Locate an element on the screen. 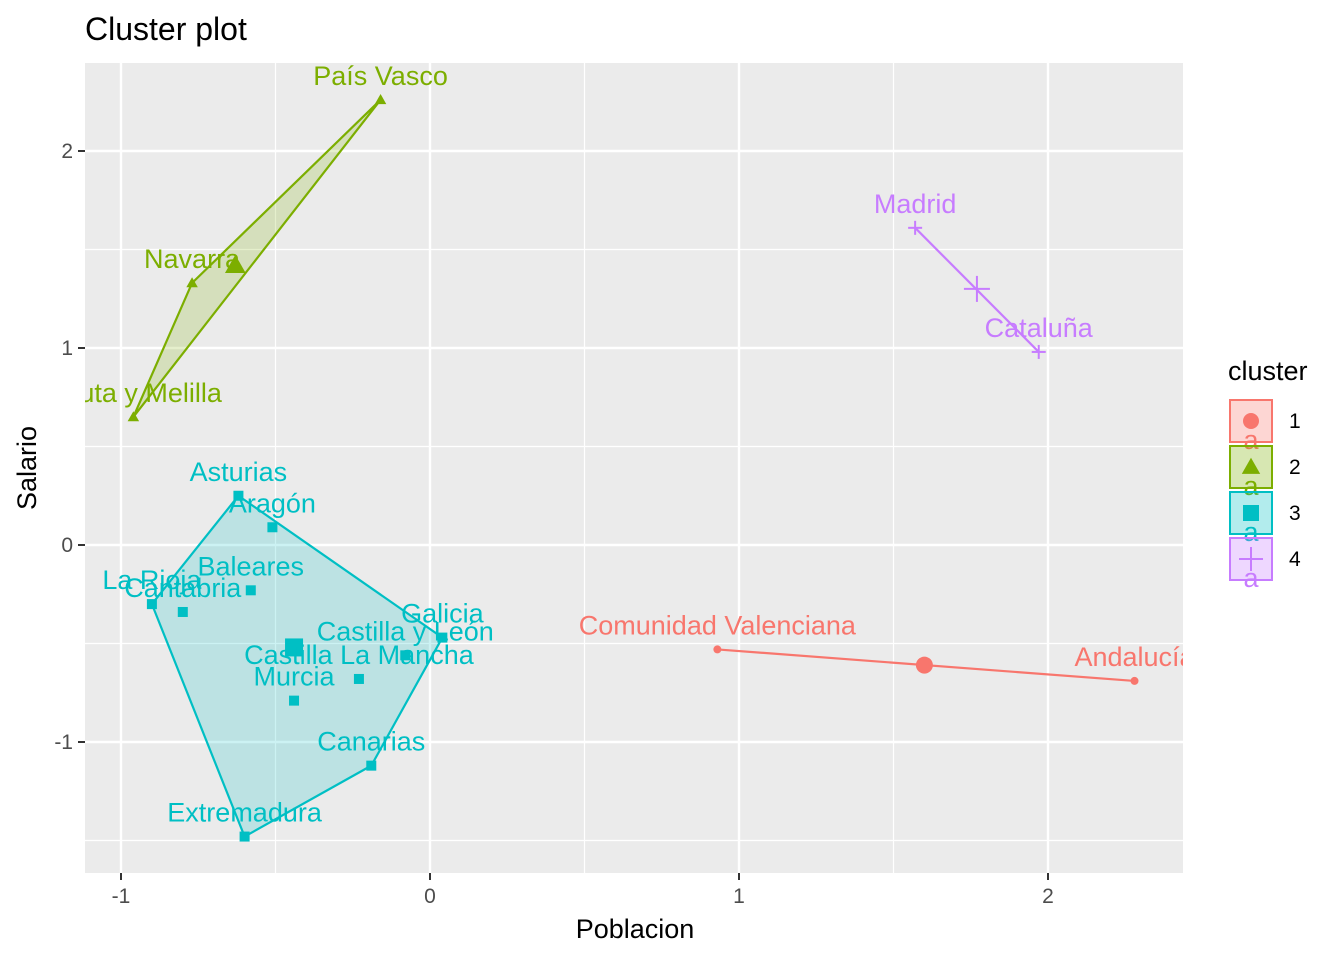  point-label-asturias: Asturias is located at coordinates (239, 472).